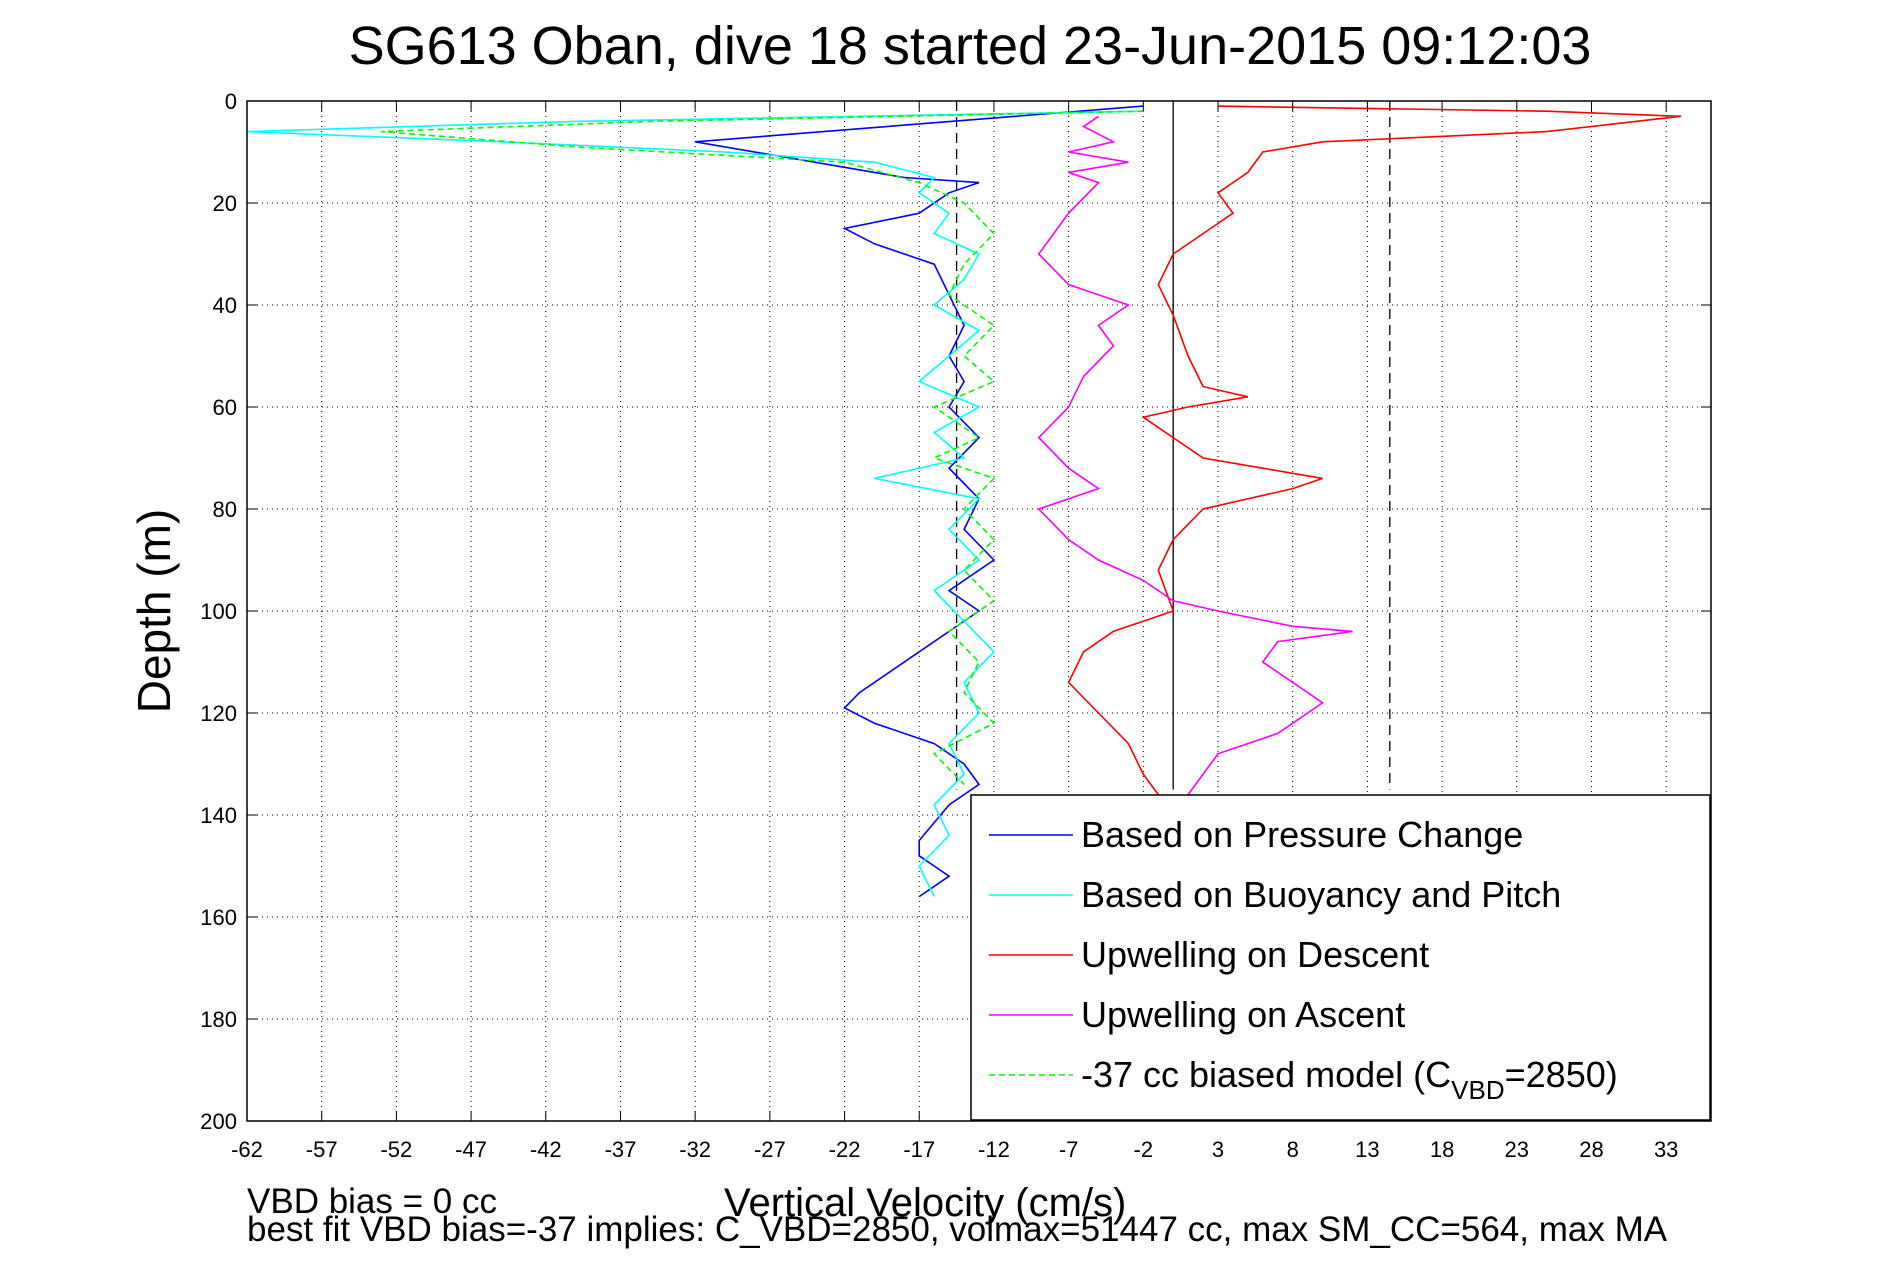  Describe the element at coordinates (925, 1203) in the screenshot. I see `x-axis-label: Vertical Velocity (cm/s)` at that location.